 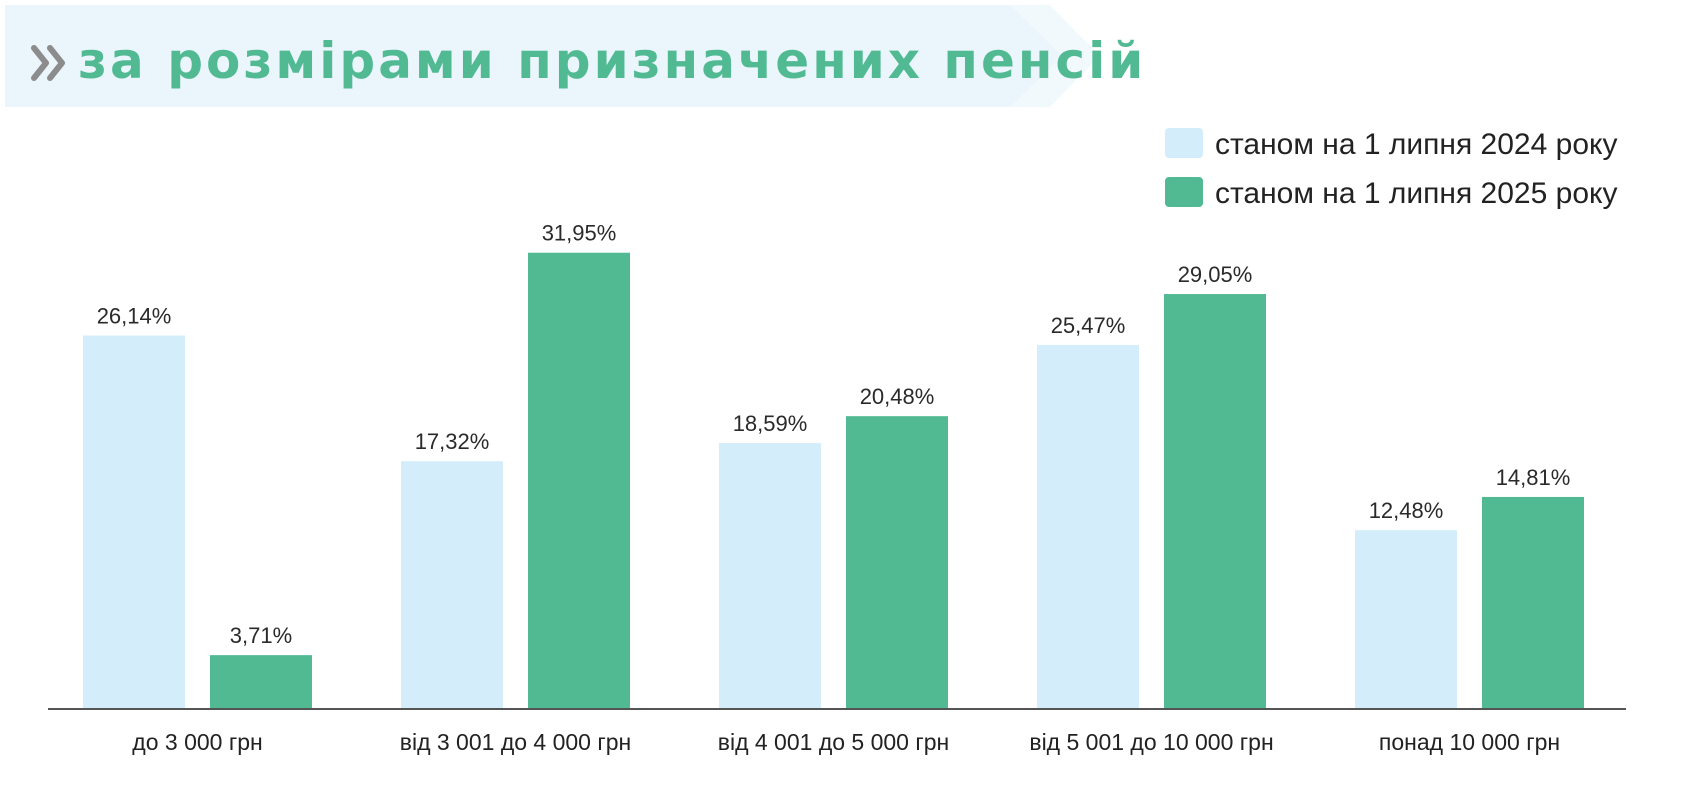 I want to click on category-label-2: від 4 001 до 5 000 грн, so click(x=834, y=742).